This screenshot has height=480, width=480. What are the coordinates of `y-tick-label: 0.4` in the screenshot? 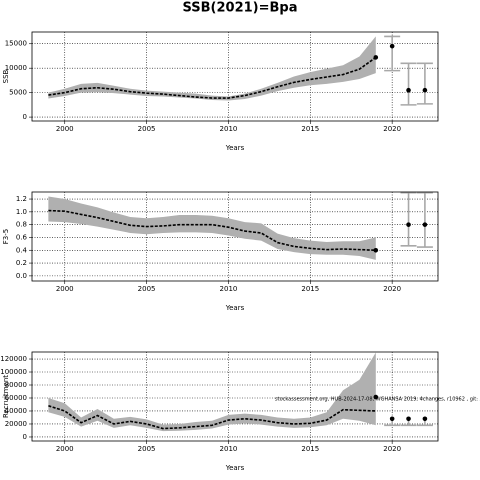 It's located at (22, 250).